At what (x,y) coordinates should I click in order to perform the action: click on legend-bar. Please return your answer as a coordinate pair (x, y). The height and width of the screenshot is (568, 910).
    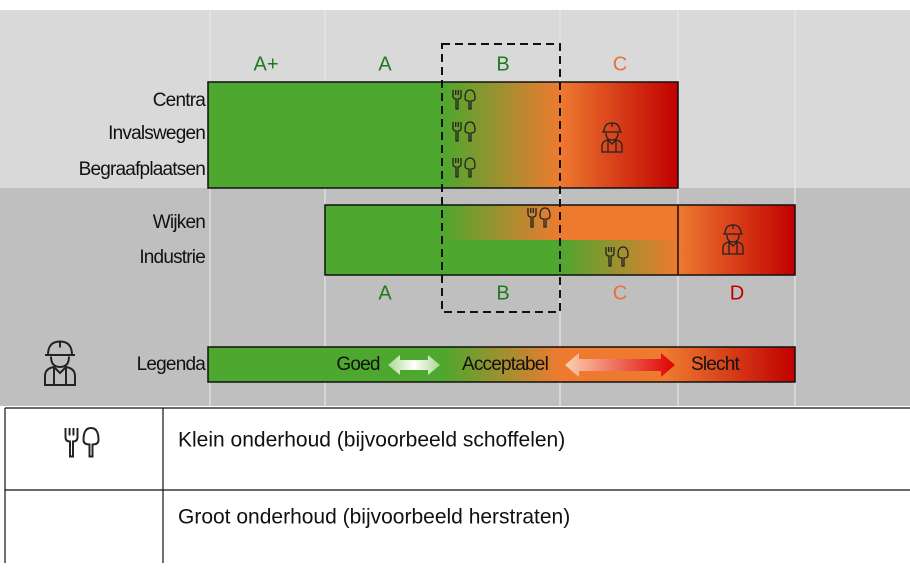
    Looking at the image, I should click on (501, 364).